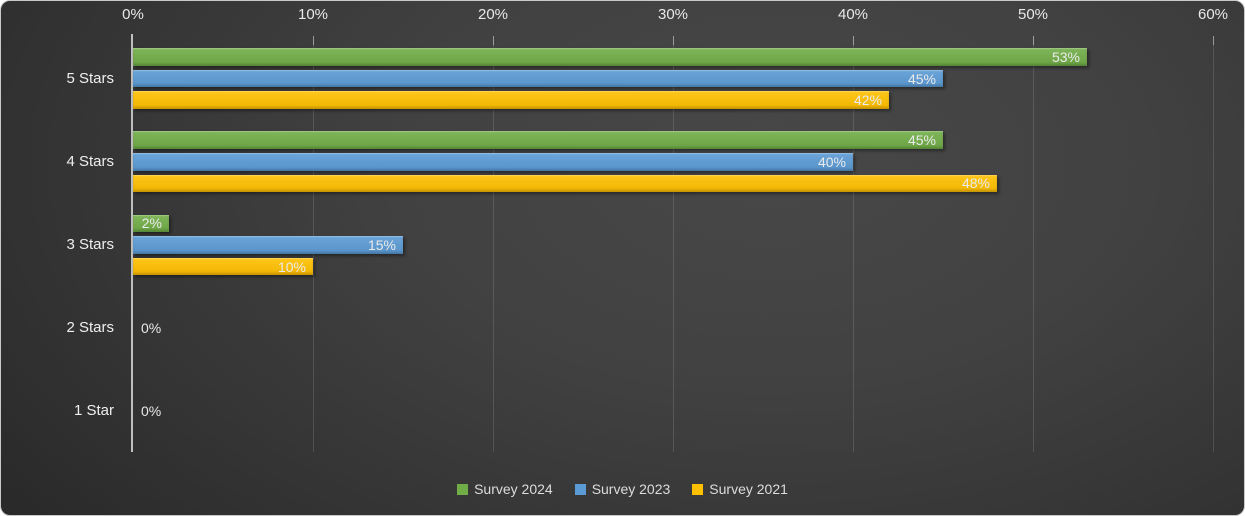 The width and height of the screenshot is (1245, 516). I want to click on bar-survey-2023-4-stars: 40%, so click(493, 162).